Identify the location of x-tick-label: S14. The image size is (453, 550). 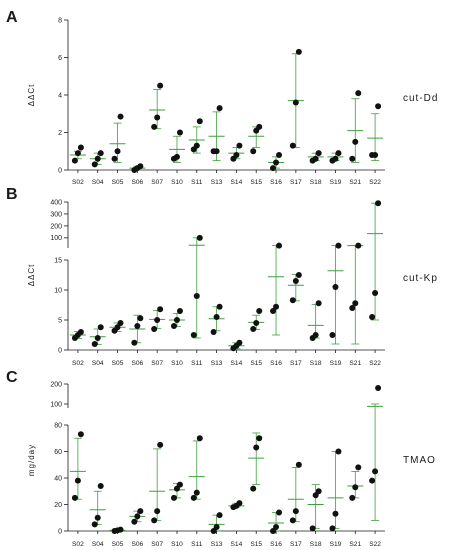
(237, 544).